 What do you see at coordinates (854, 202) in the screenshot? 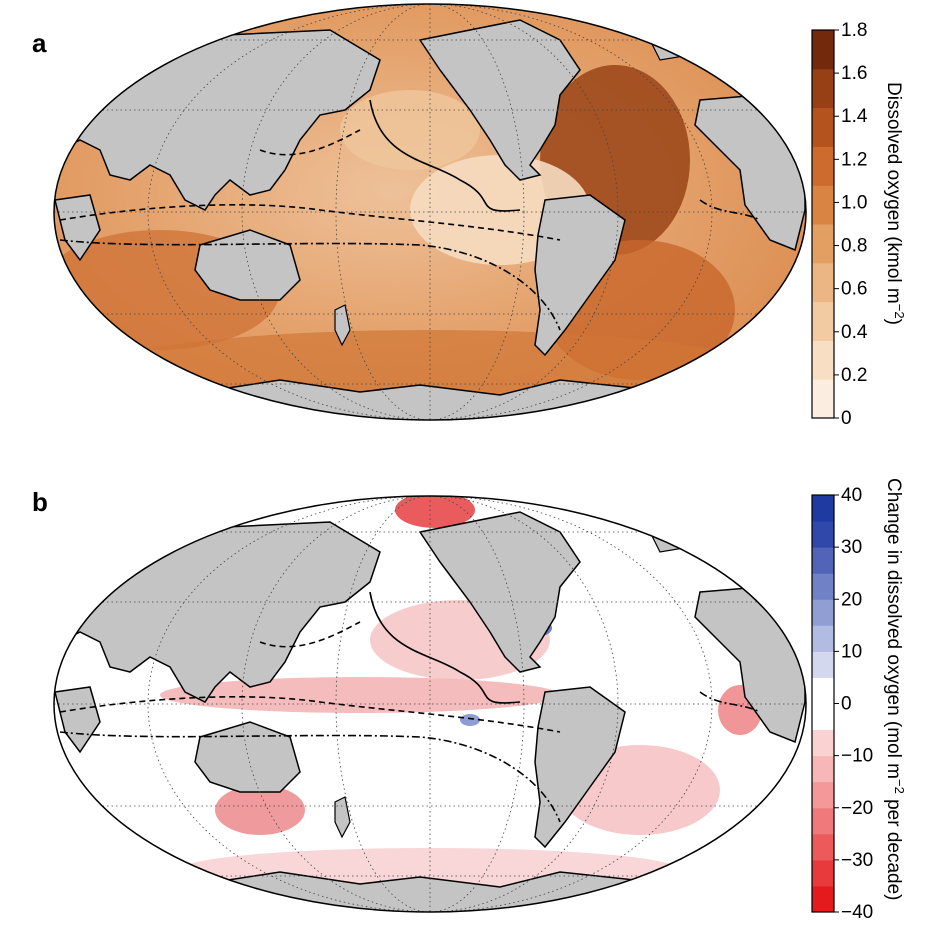
I see `colorbar-tick-label: 1.0` at bounding box center [854, 202].